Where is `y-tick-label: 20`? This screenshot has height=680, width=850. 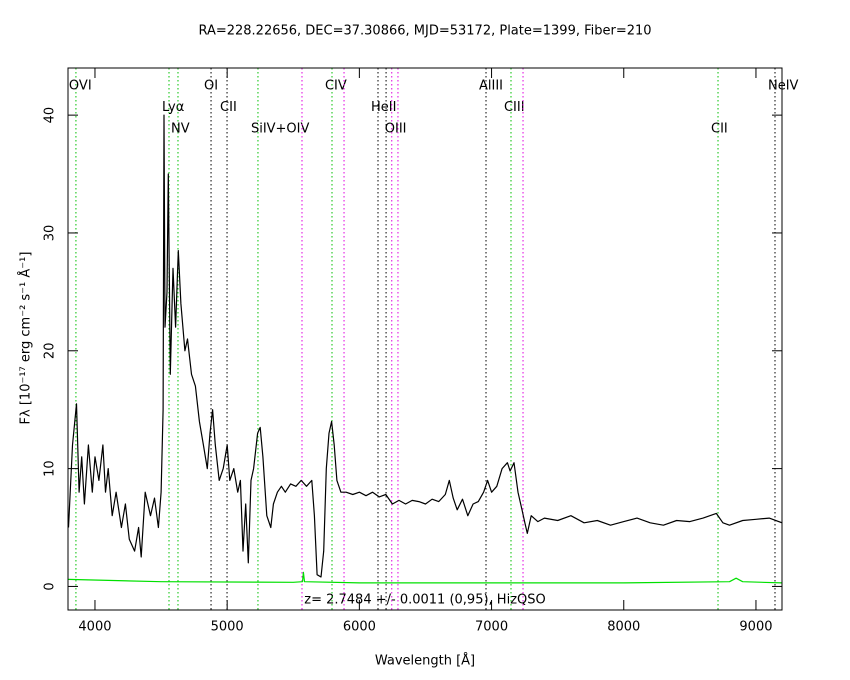 y-tick-label: 20 is located at coordinates (50, 351).